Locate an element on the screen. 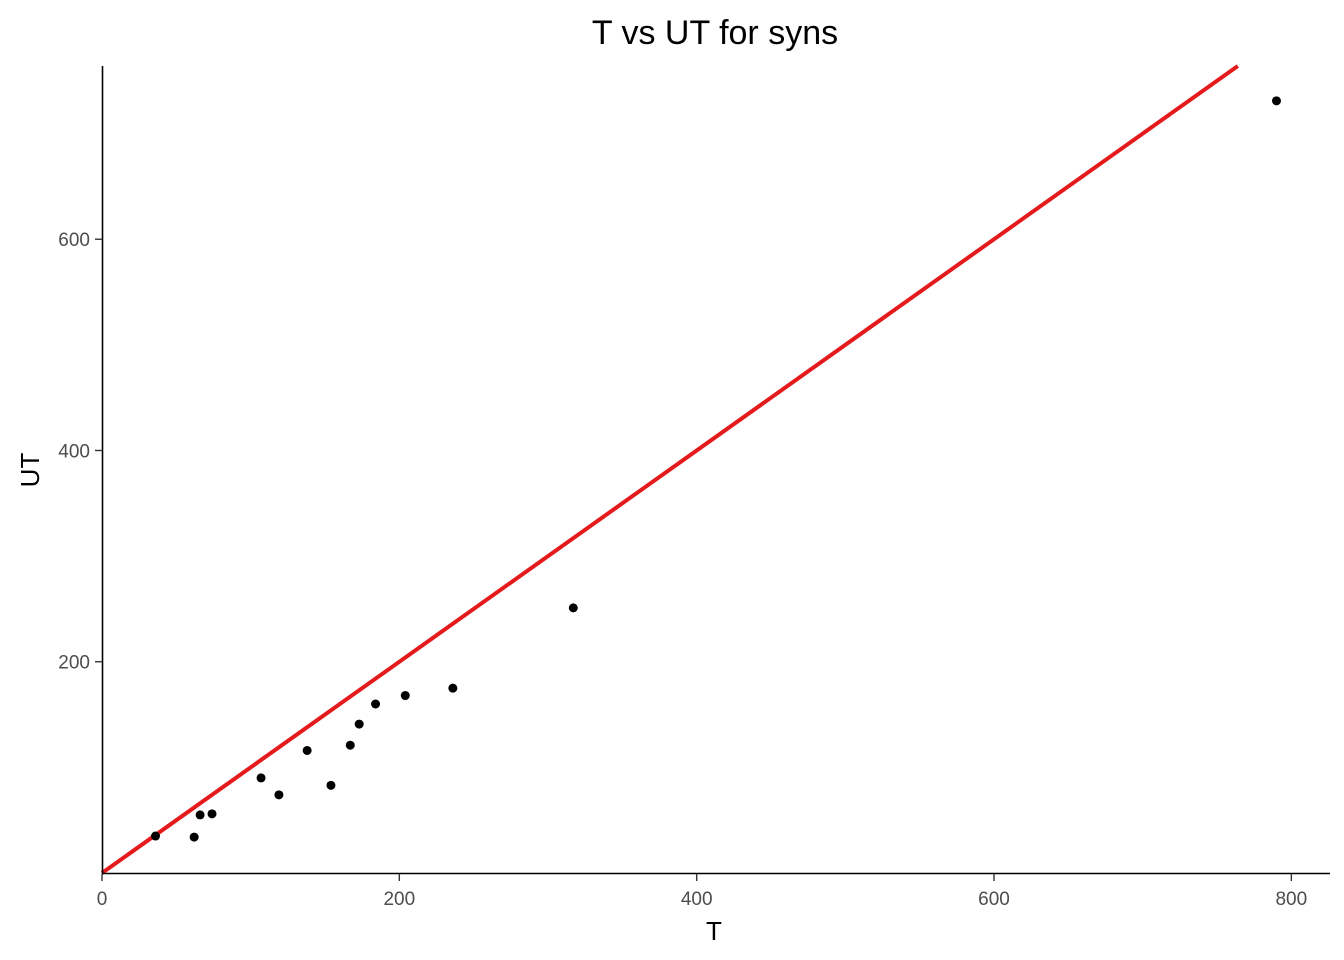 Image resolution: width=1344 pixels, height=960 pixels. x-tick-label: 400 is located at coordinates (697, 899).